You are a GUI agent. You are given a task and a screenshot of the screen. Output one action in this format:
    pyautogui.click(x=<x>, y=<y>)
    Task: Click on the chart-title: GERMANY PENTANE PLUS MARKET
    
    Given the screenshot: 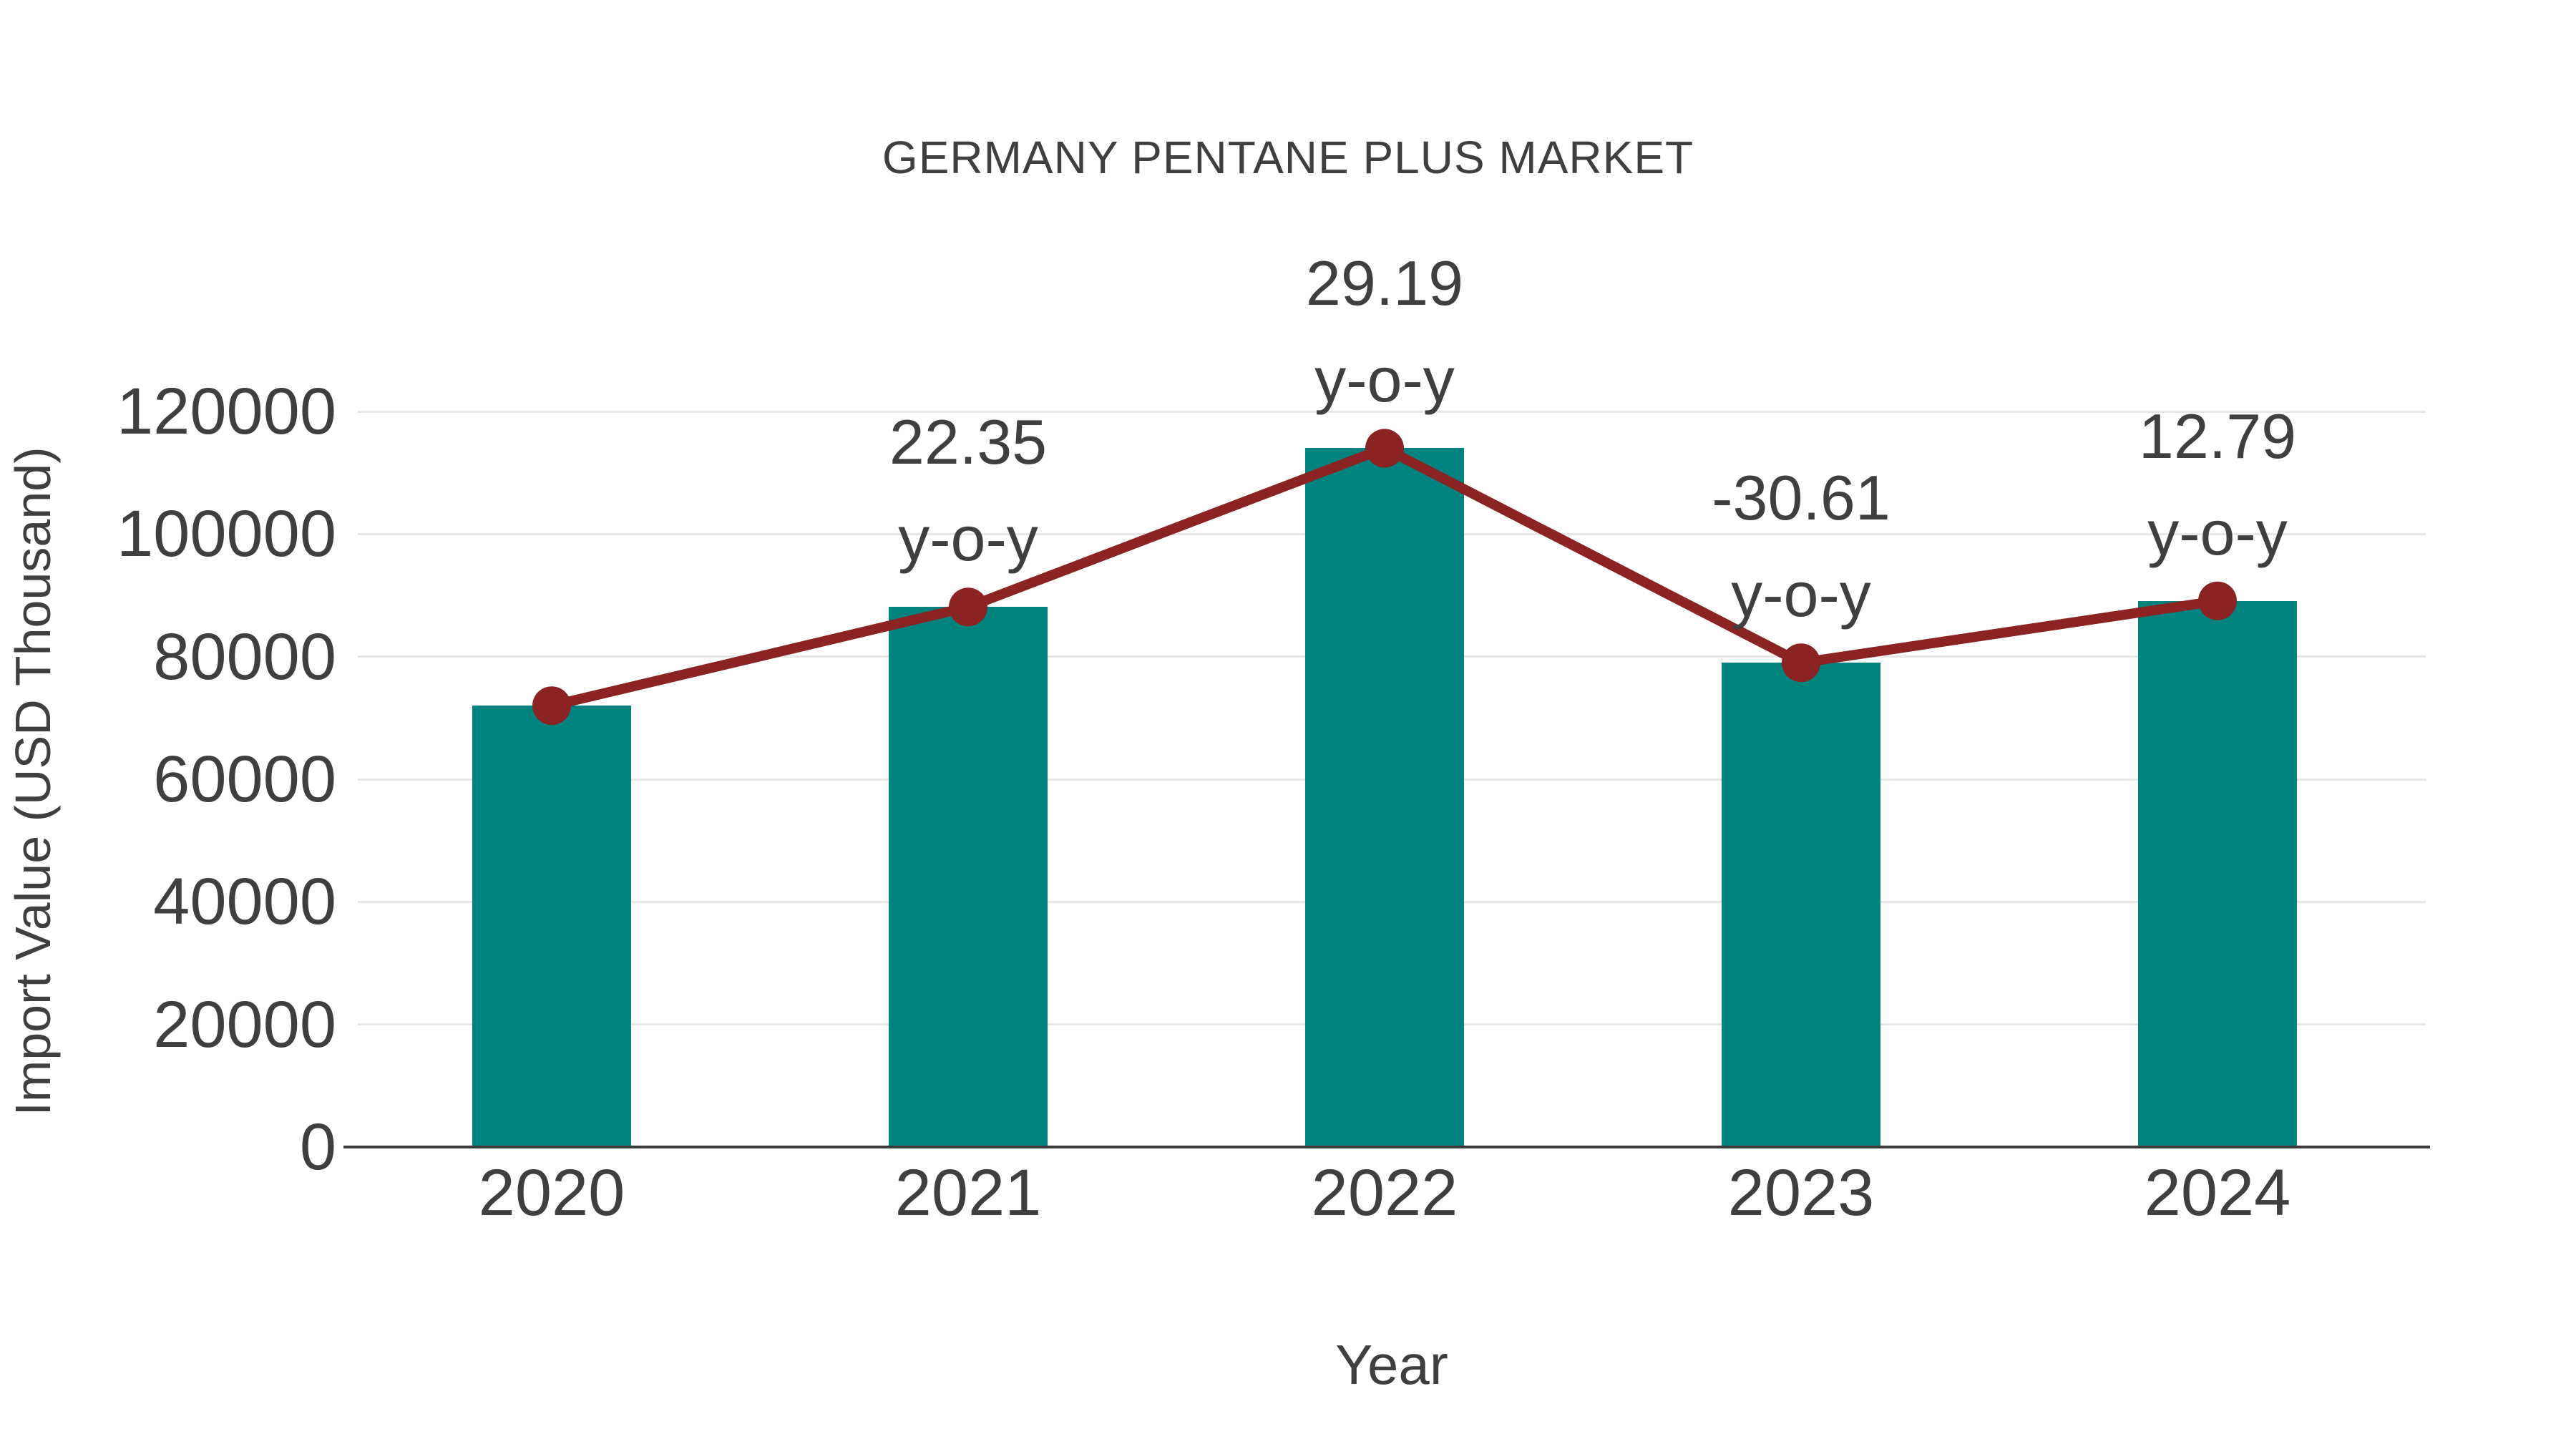 What is the action you would take?
    pyautogui.click(x=1288, y=157)
    